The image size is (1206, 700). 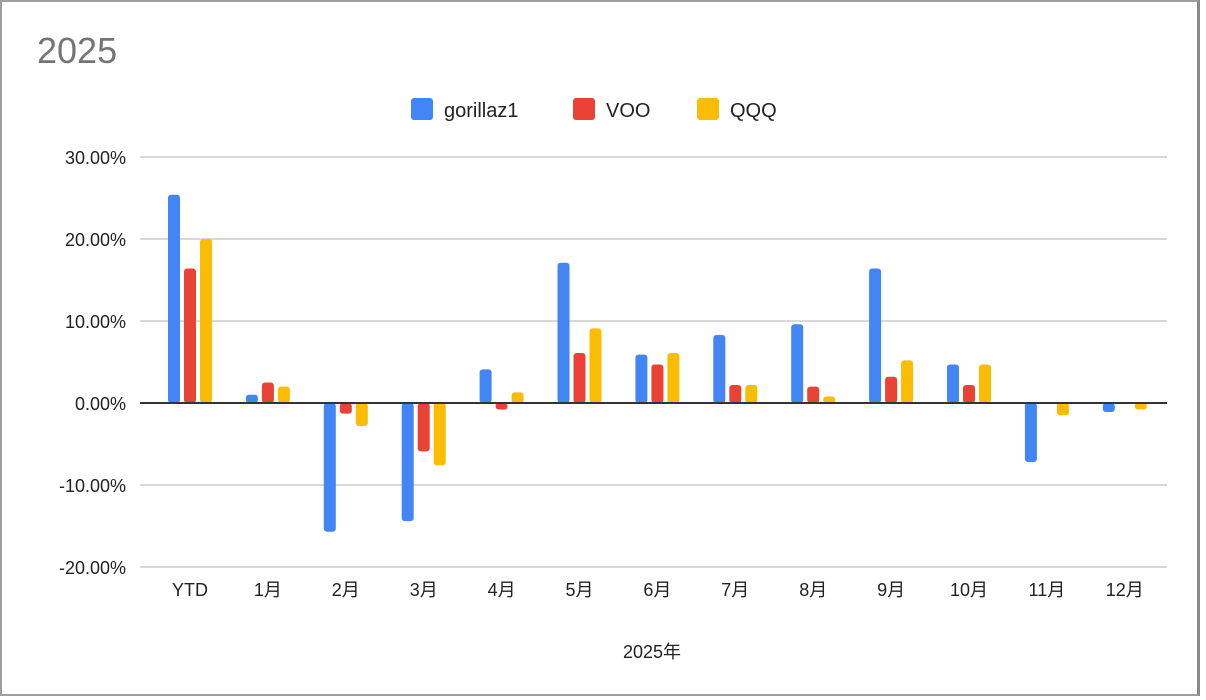 I want to click on x-tick-label: 1月, so click(x=268, y=590).